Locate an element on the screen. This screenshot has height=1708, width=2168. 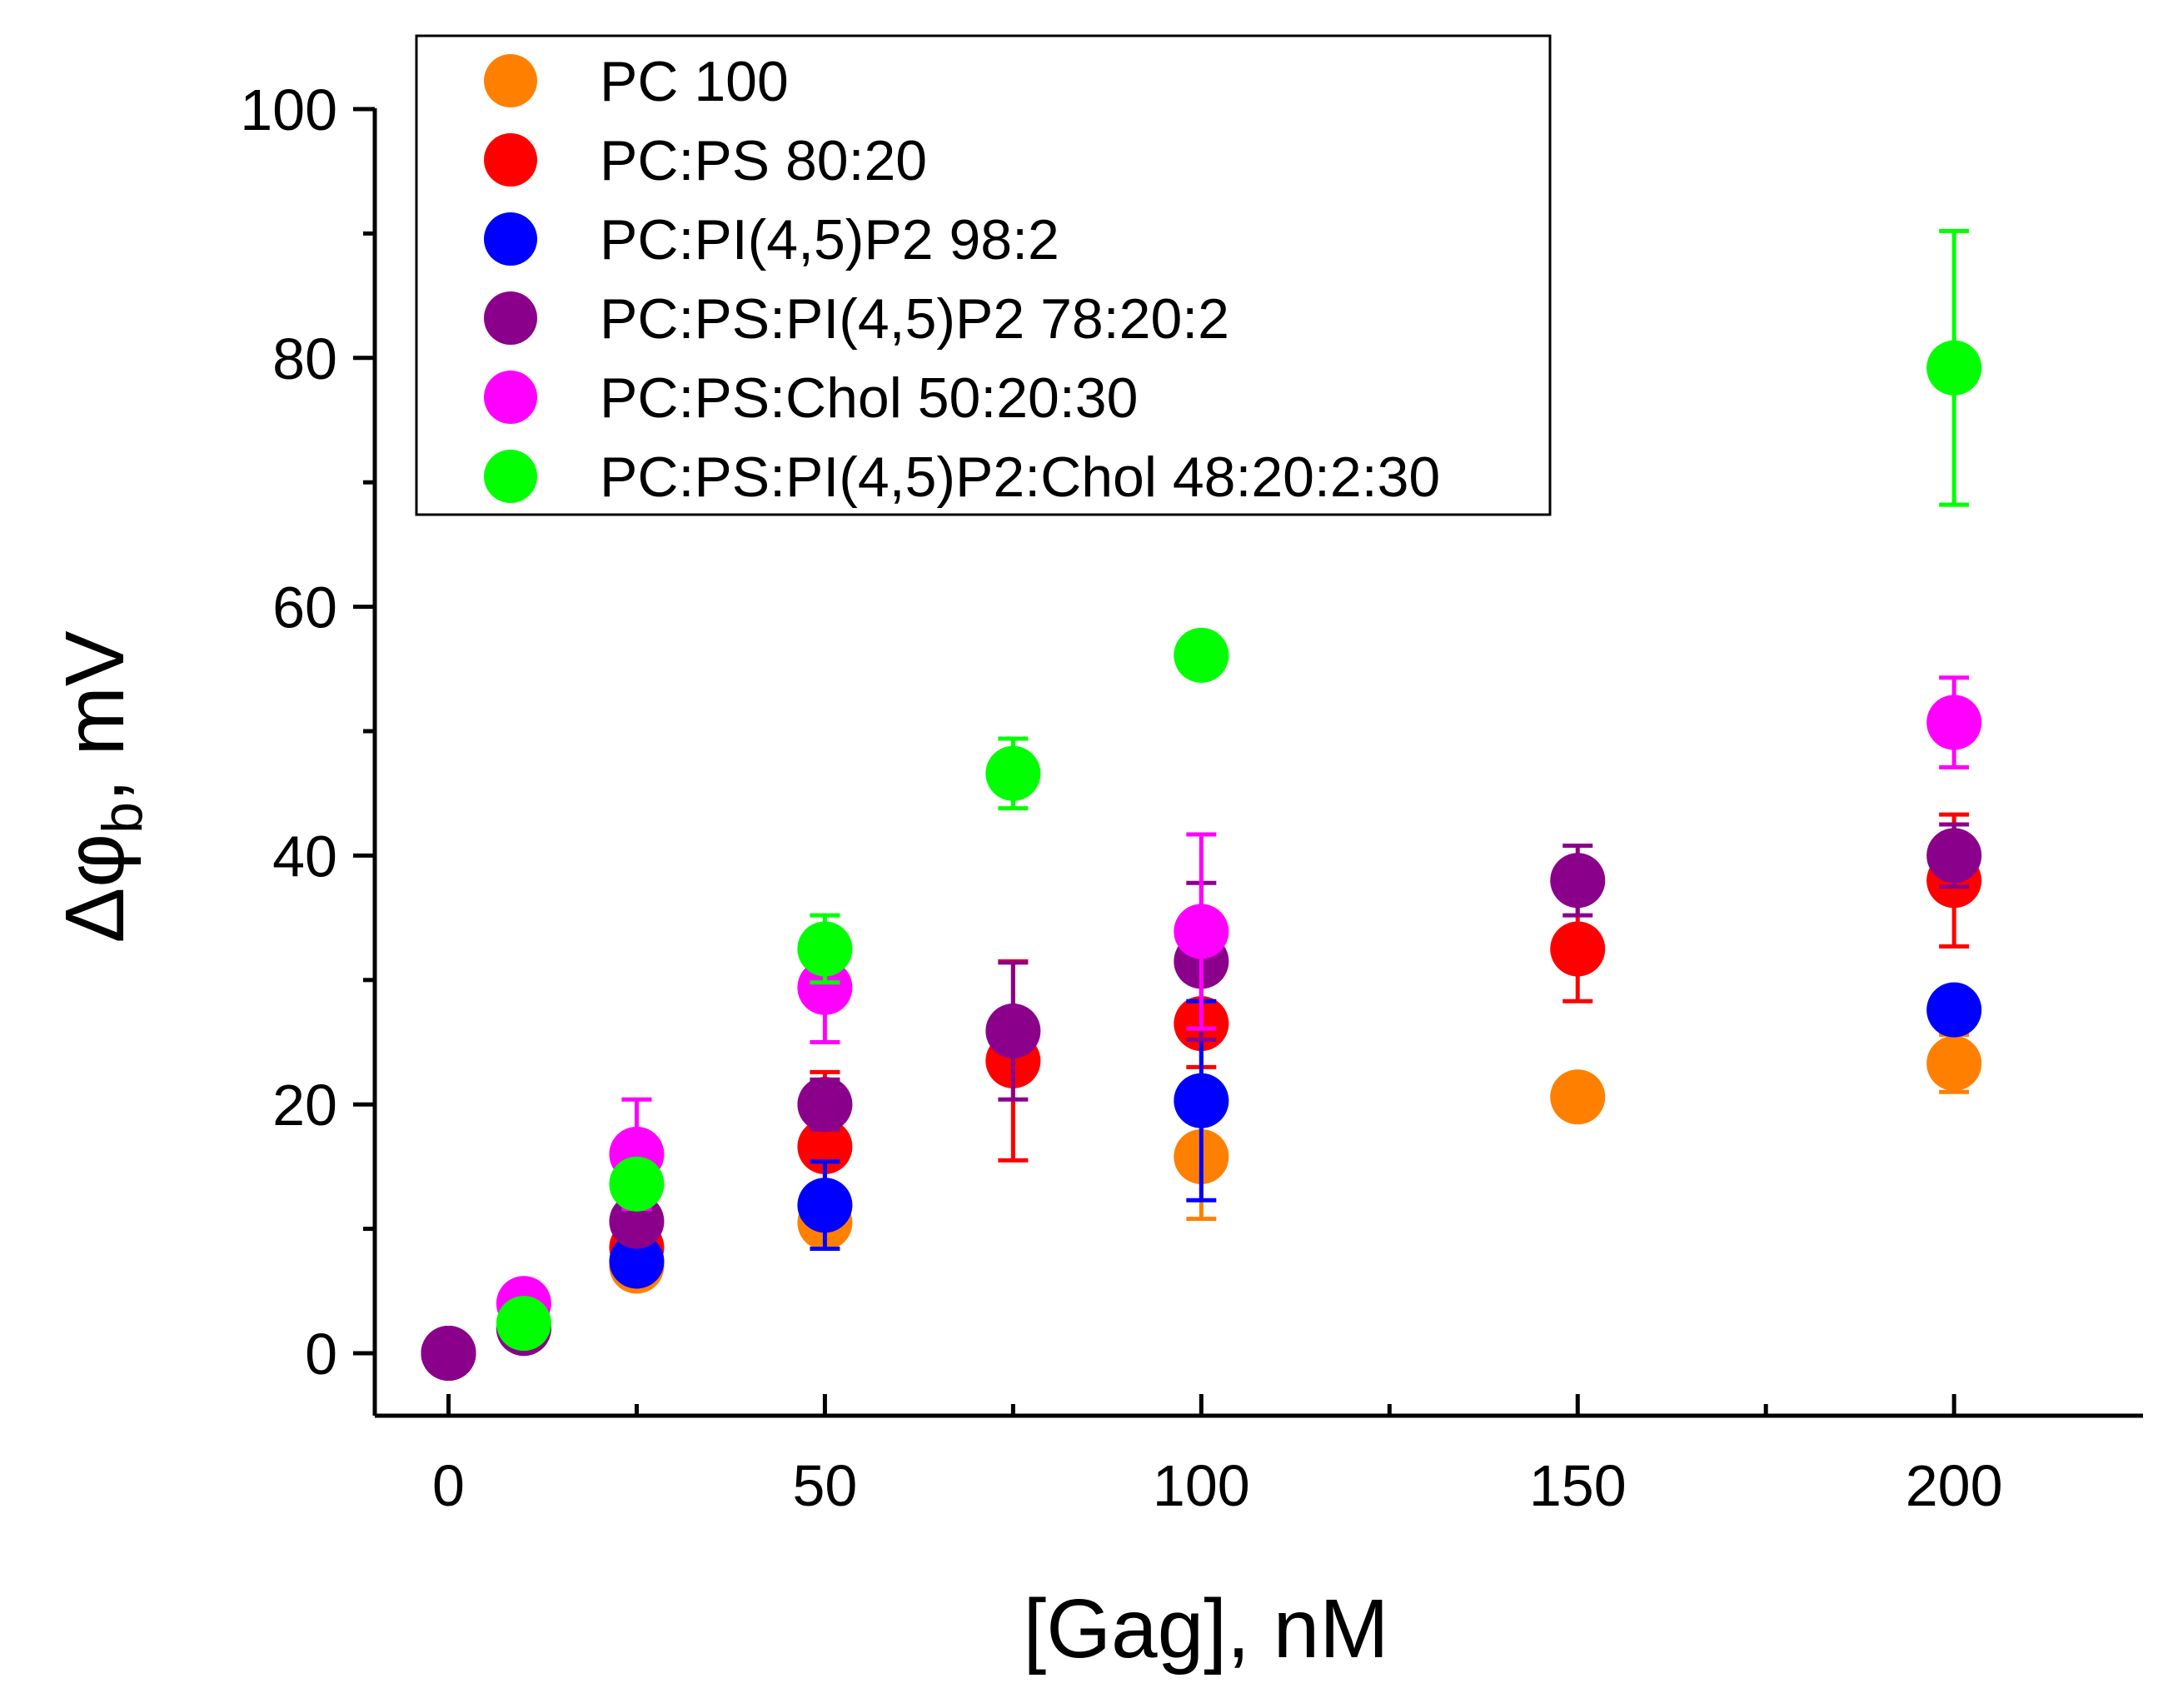
x-tick-label: 50 is located at coordinates (824, 1485).